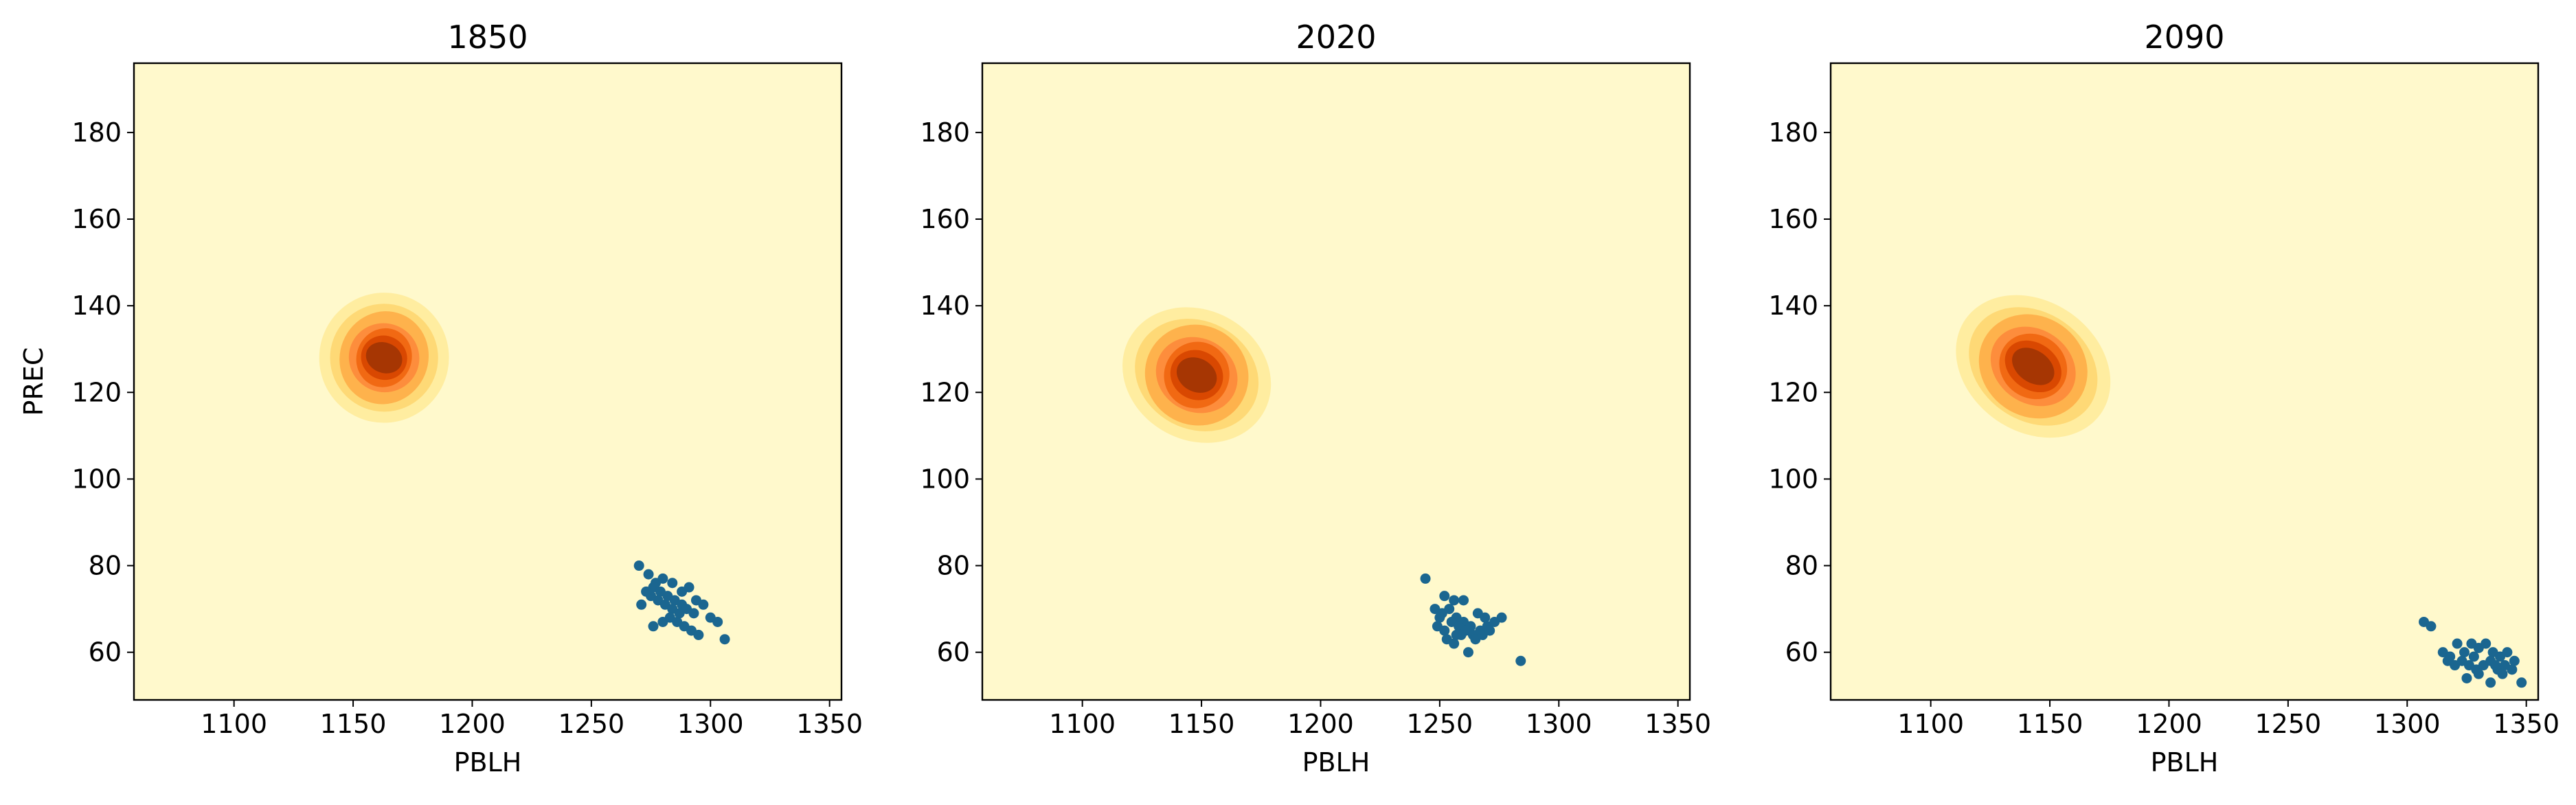  I want to click on chart-title: 2090, so click(2184, 37).